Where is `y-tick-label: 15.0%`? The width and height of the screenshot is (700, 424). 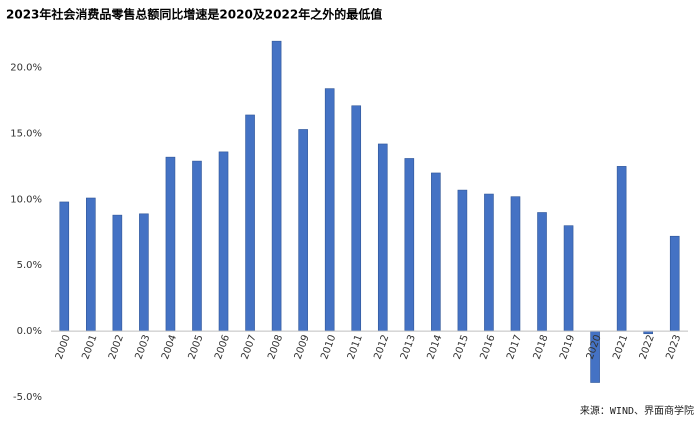
y-tick-label: 15.0% is located at coordinates (26, 133).